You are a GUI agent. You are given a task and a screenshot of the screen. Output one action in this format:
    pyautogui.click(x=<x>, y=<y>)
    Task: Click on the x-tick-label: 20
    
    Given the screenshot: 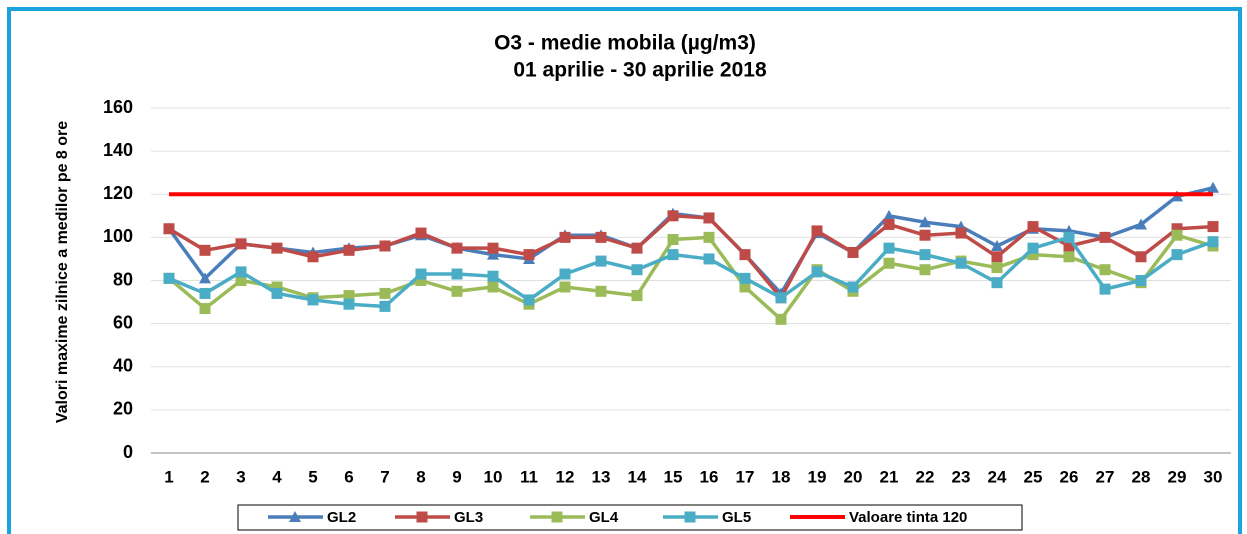 What is the action you would take?
    pyautogui.click(x=853, y=476)
    